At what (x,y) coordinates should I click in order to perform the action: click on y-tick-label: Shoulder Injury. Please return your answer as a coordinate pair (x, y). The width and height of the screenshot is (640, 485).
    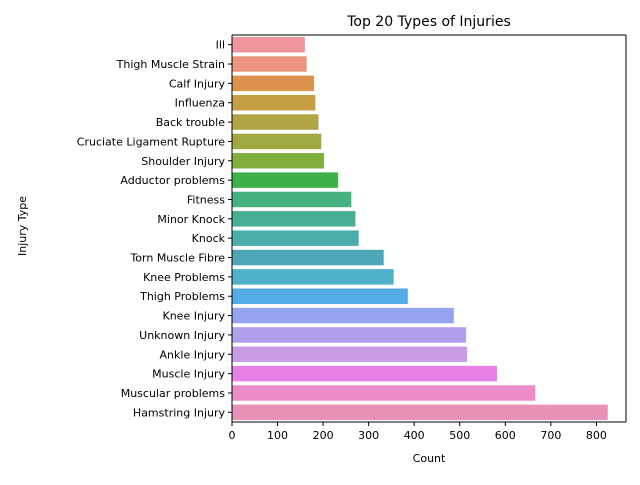
    Looking at the image, I should click on (183, 161).